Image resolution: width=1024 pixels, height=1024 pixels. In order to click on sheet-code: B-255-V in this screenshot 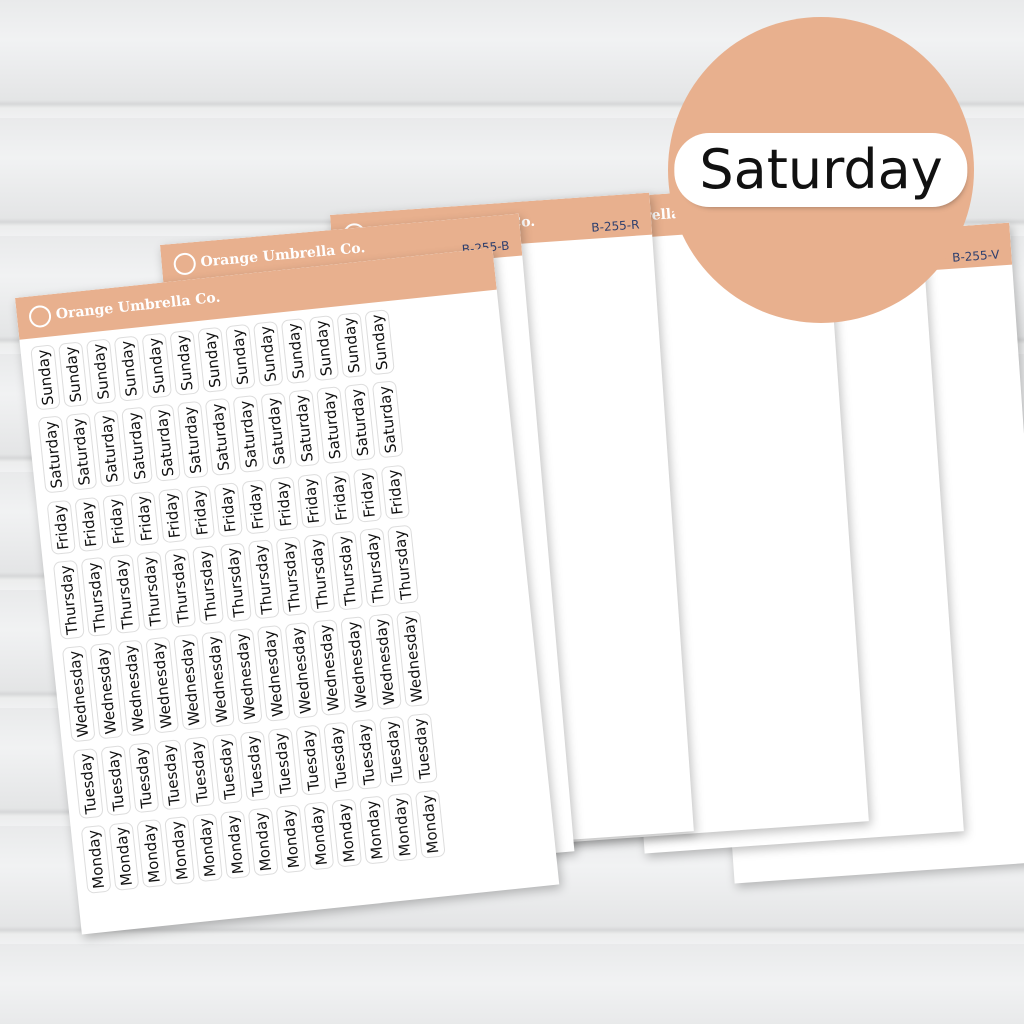, I will do `click(975, 256)`.